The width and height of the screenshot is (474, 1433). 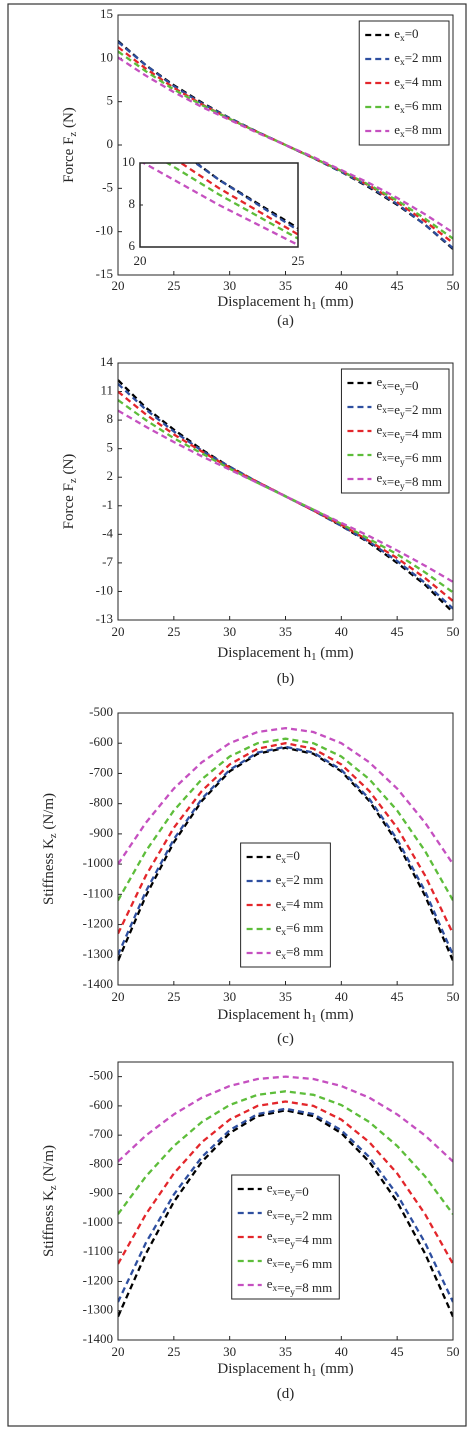 What do you see at coordinates (273, 857) in the screenshot?
I see `legend-item: ex=0` at bounding box center [273, 857].